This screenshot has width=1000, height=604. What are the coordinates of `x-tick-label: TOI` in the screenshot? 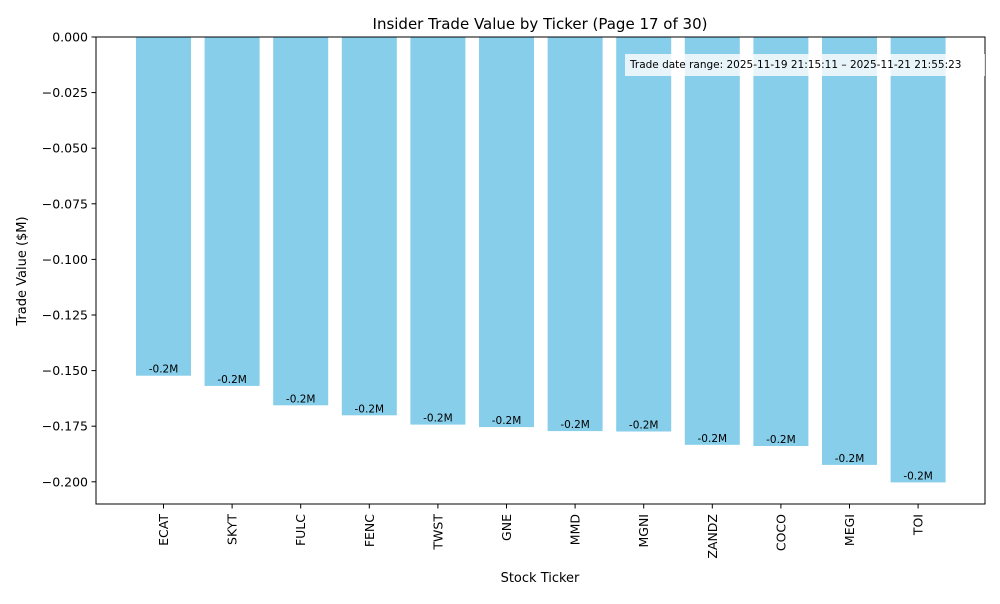 It's located at (918, 525).